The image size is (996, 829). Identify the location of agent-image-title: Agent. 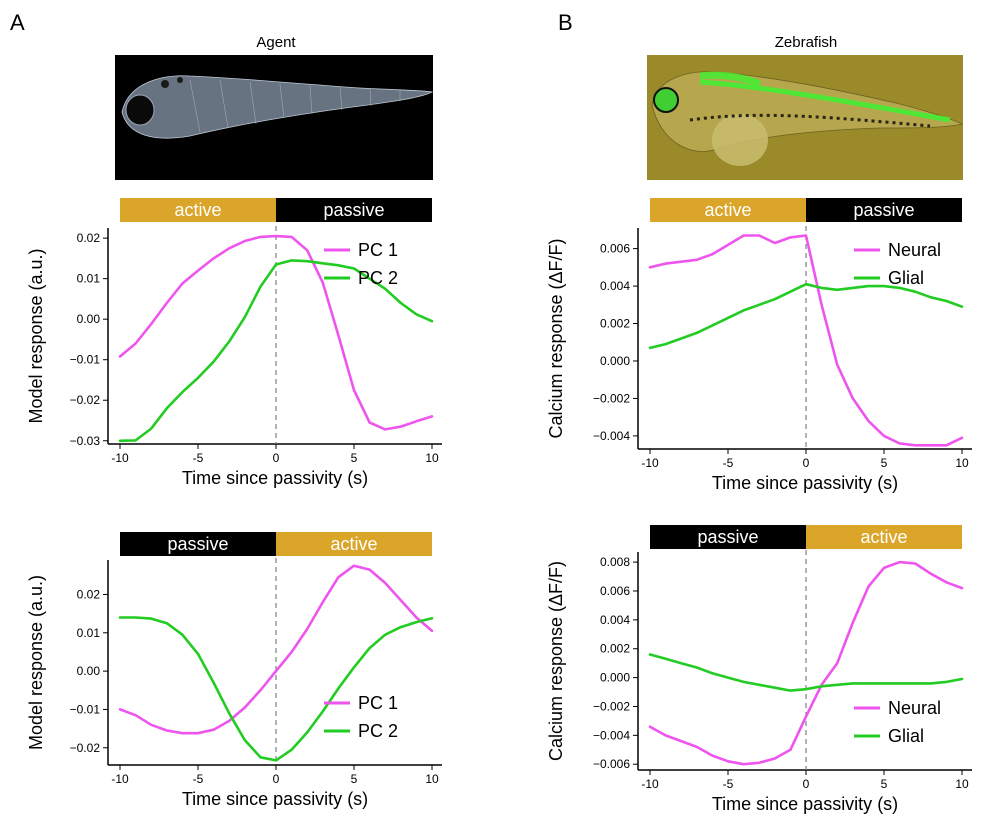
(276, 42).